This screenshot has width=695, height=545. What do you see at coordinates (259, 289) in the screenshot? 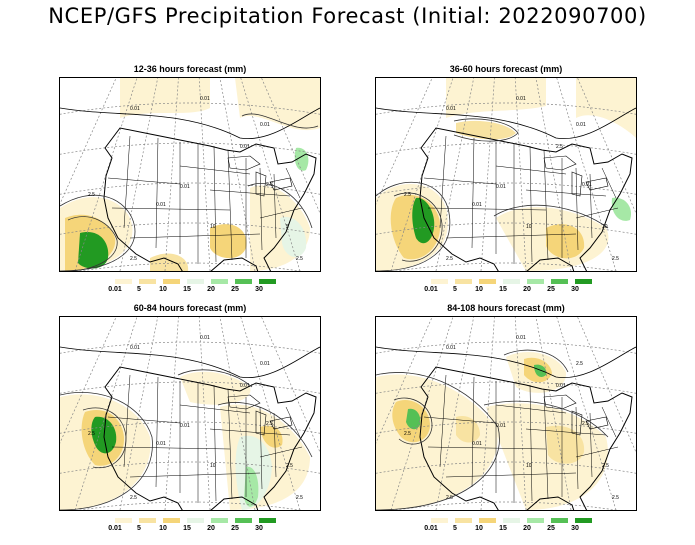
I see `colorbar-label: 30` at bounding box center [259, 289].